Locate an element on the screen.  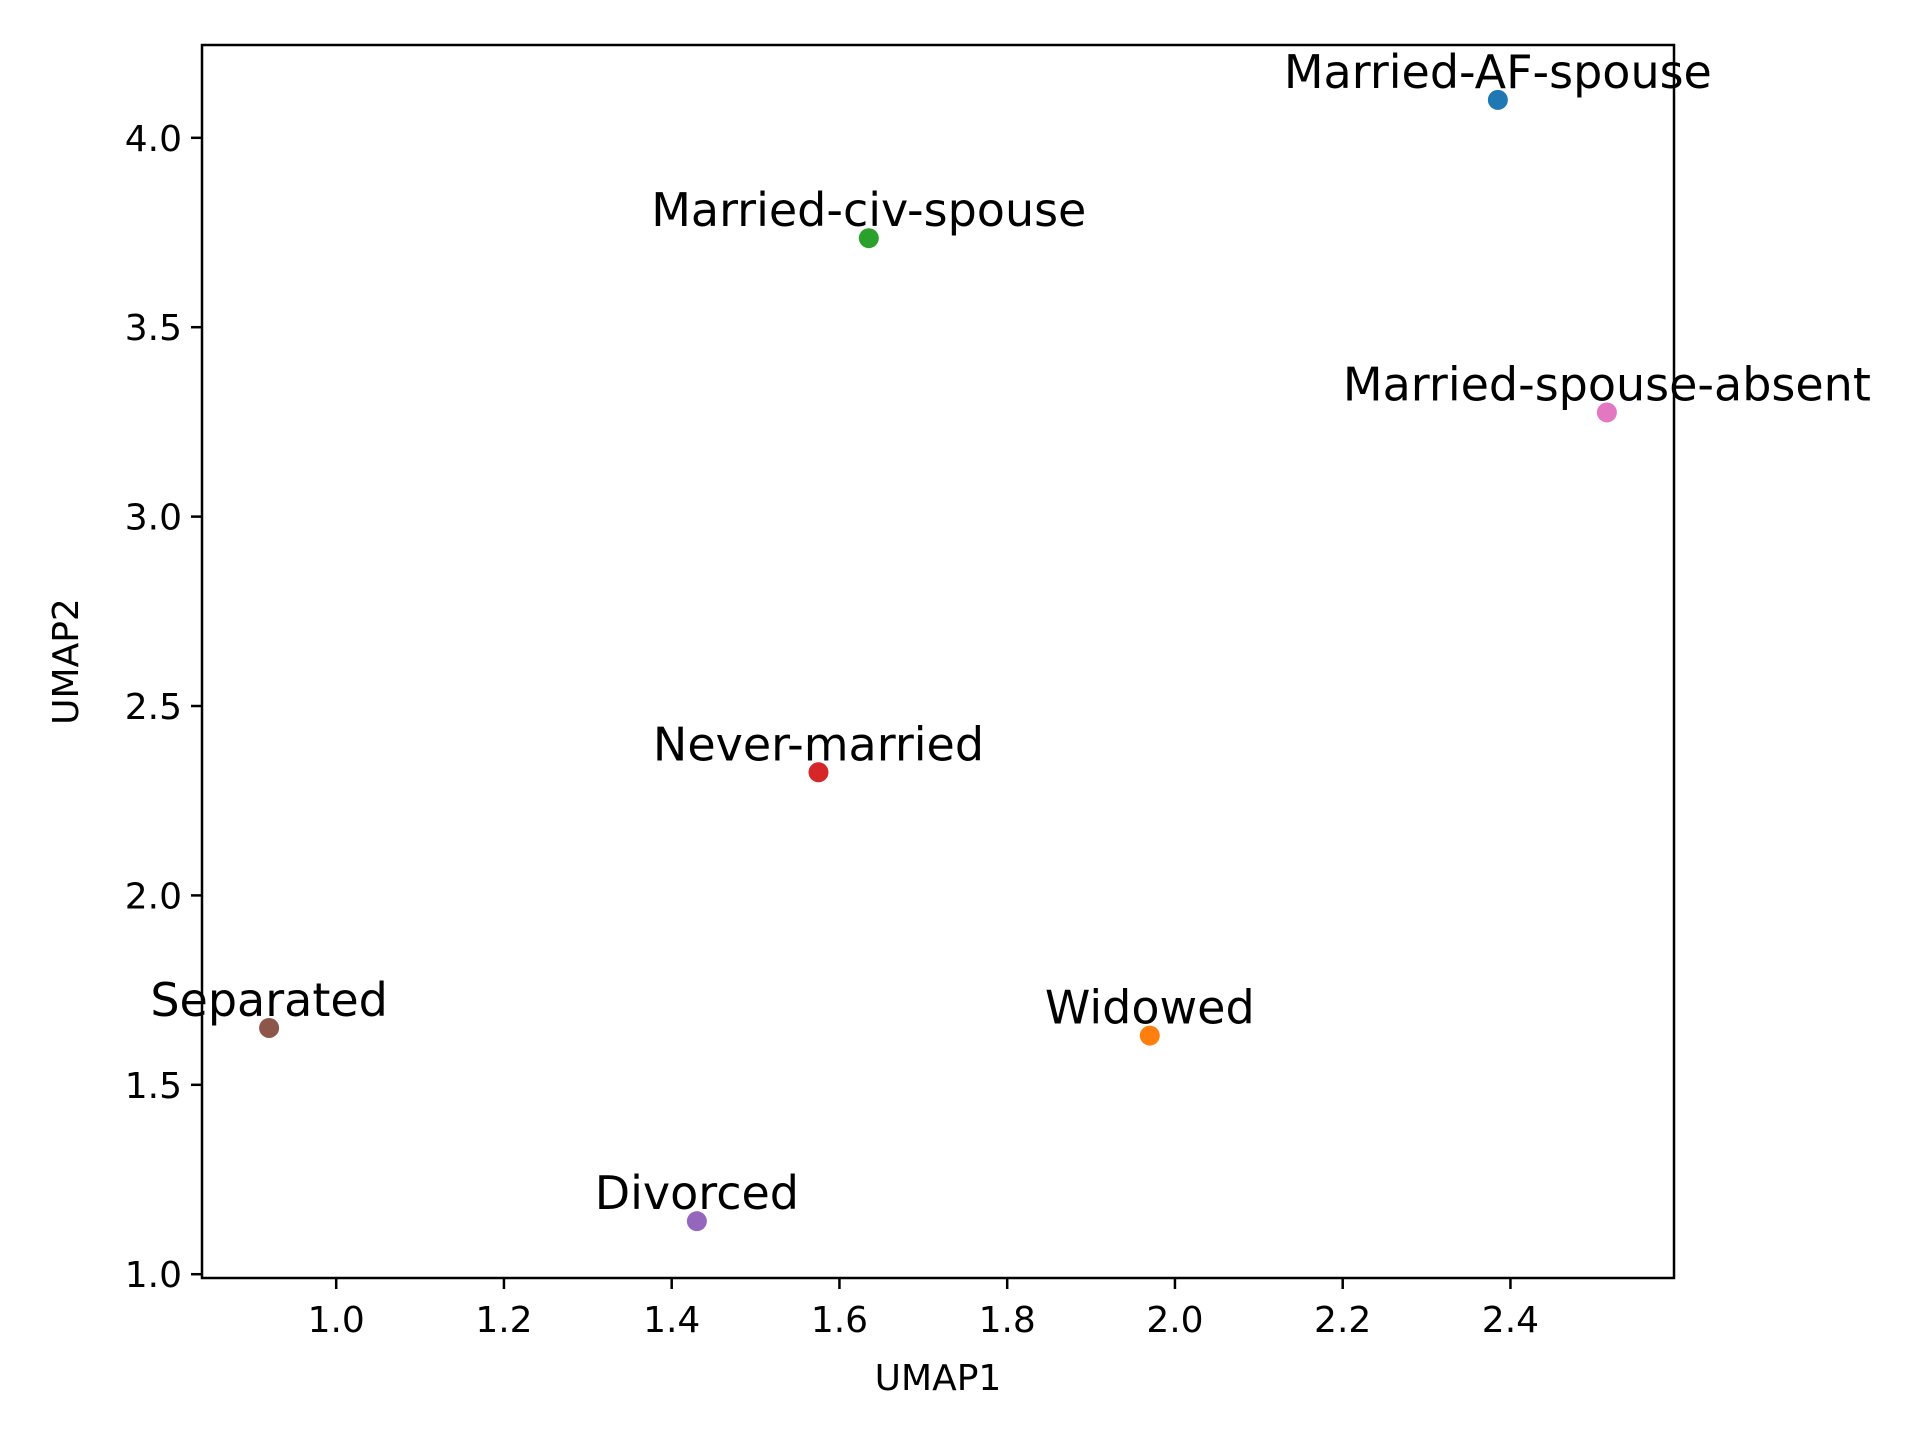
point-label: Separated is located at coordinates (269, 1000).